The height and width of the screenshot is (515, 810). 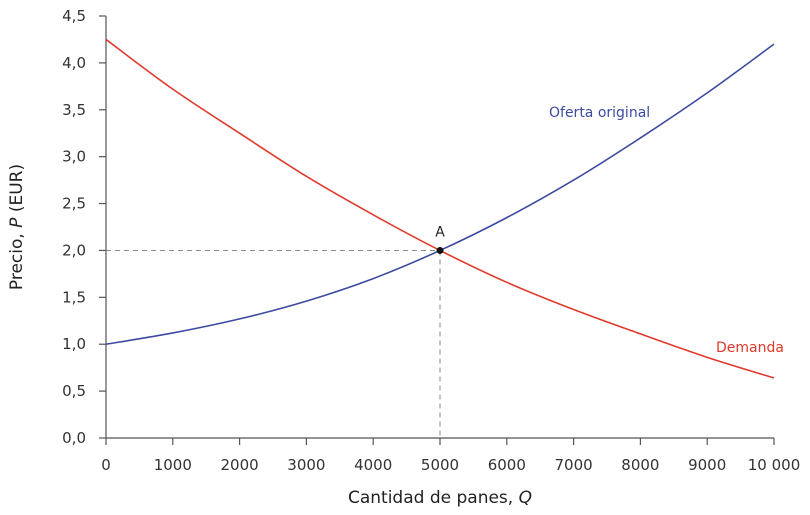 What do you see at coordinates (440, 232) in the screenshot?
I see `point-a-label: A` at bounding box center [440, 232].